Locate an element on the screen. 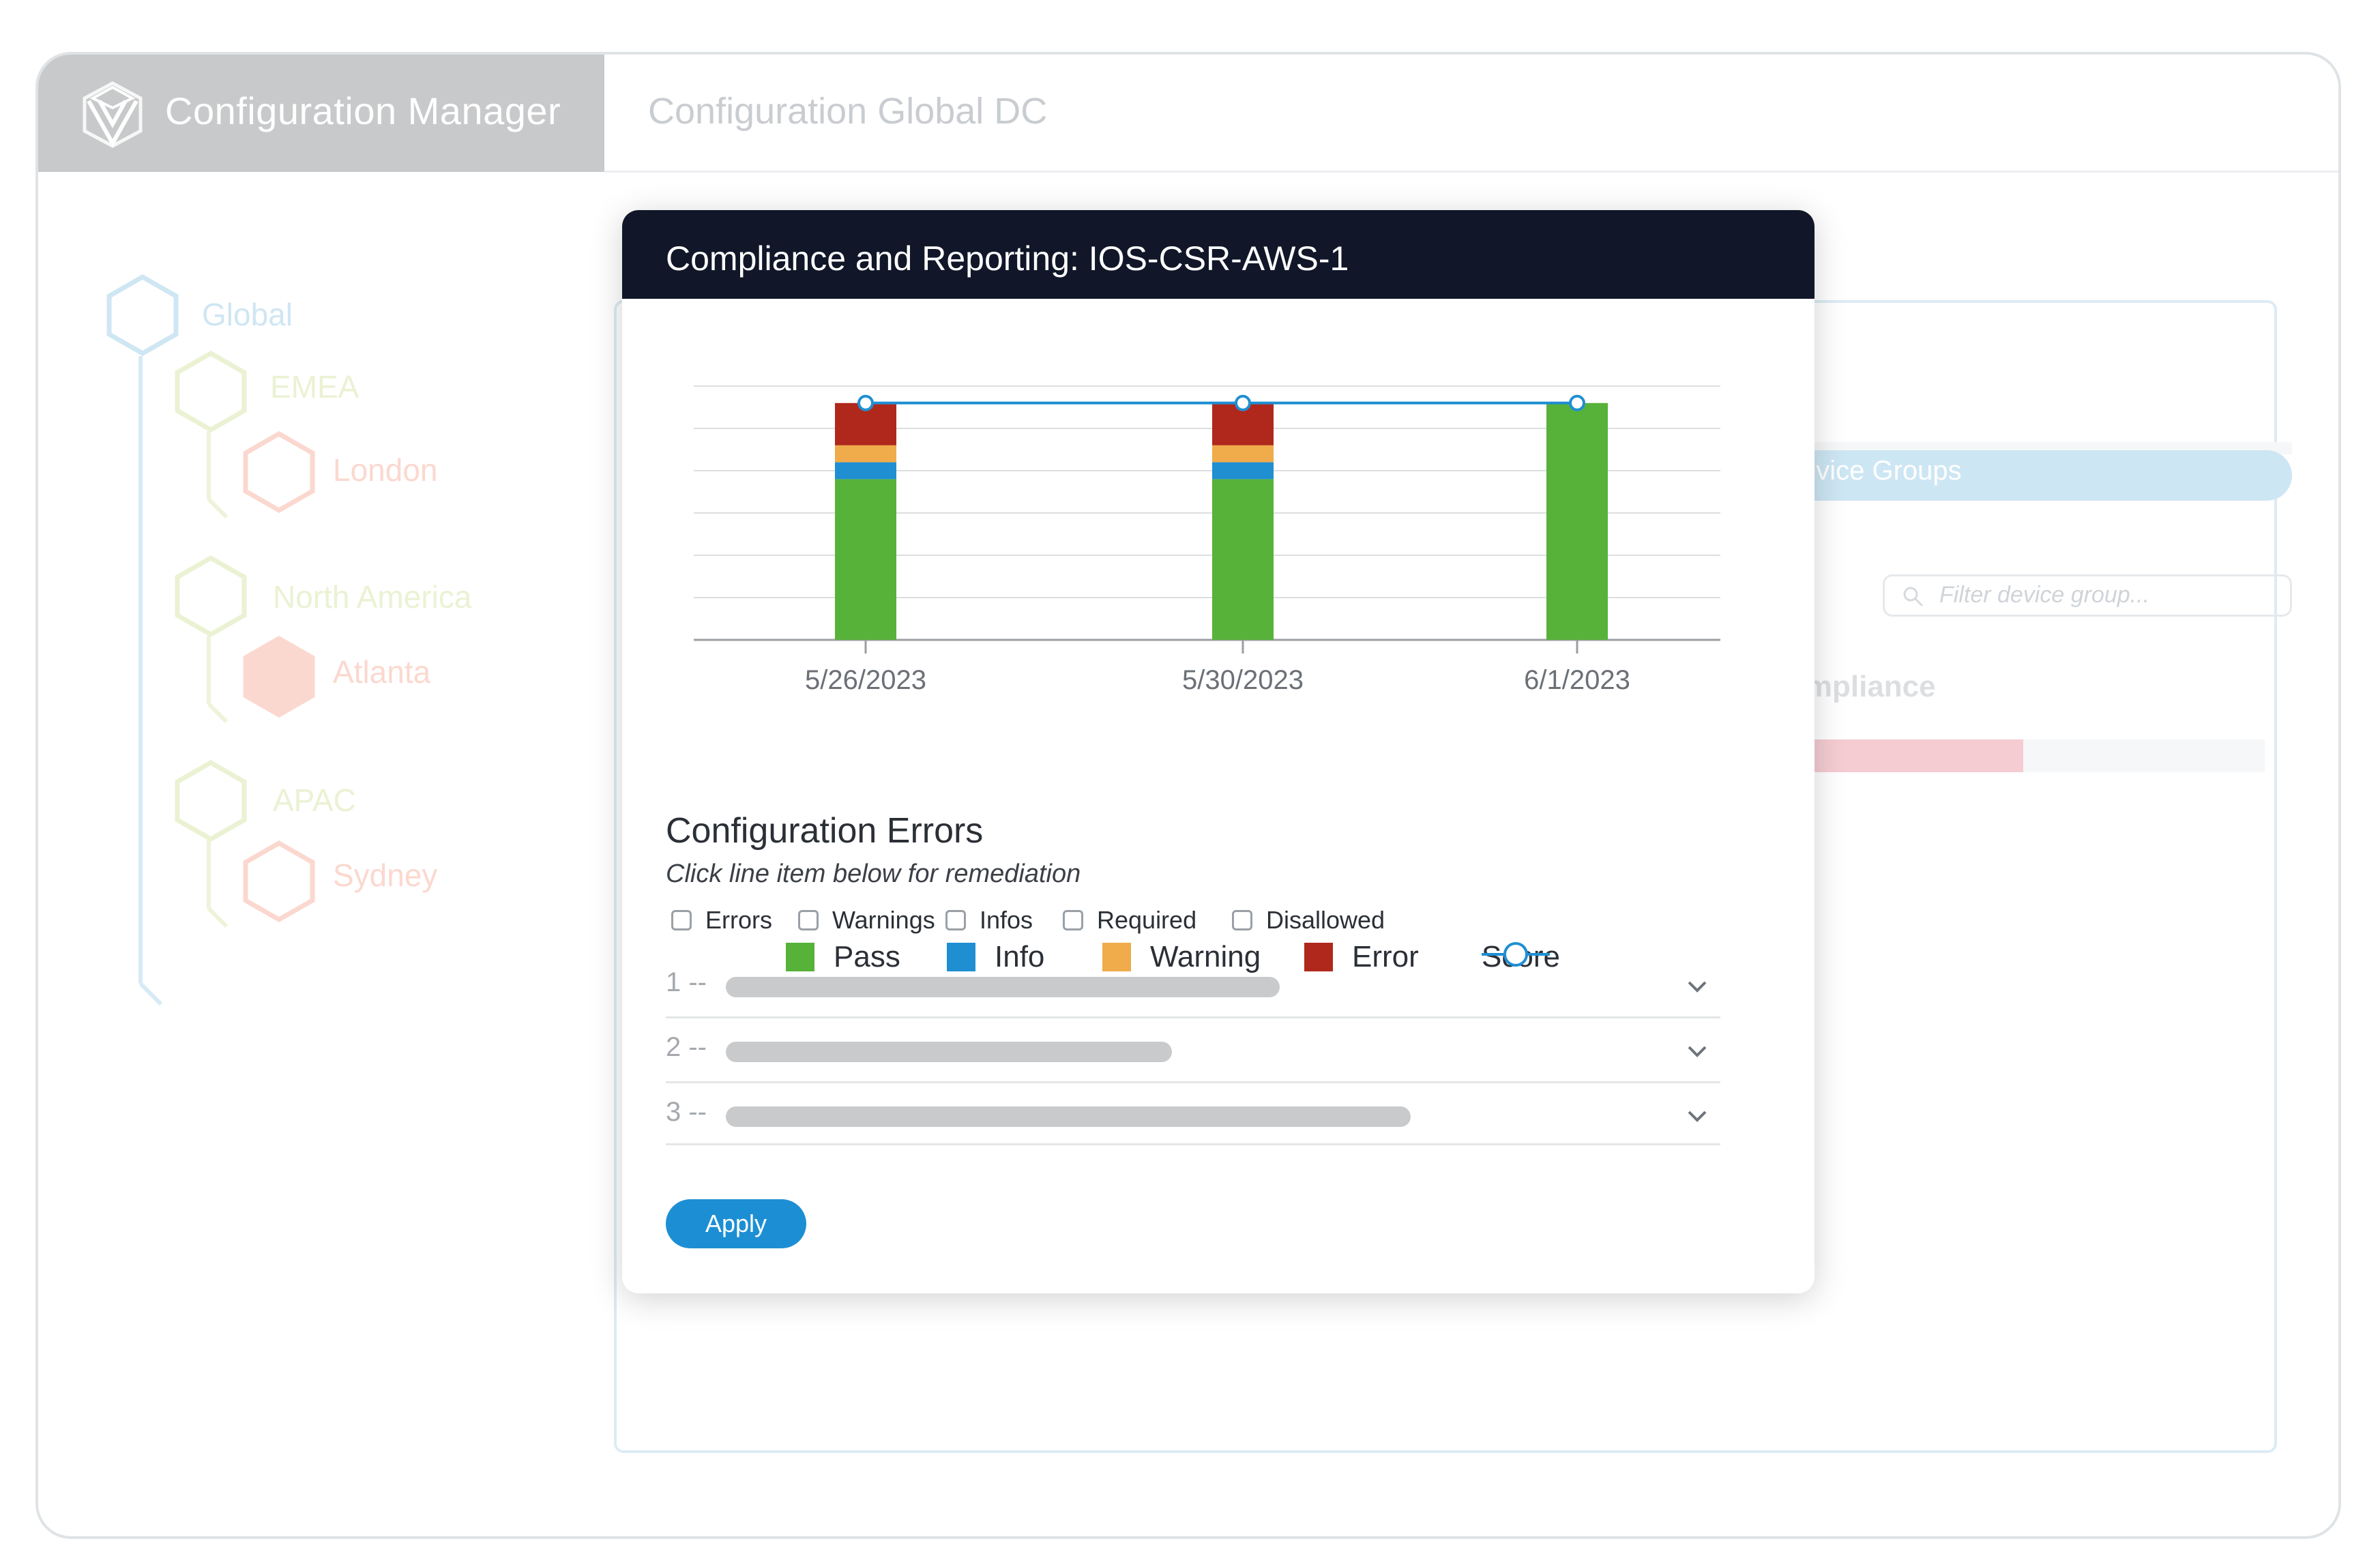 The width and height of the screenshot is (2380, 1556). hexagon-icon-global is located at coordinates (142, 315).